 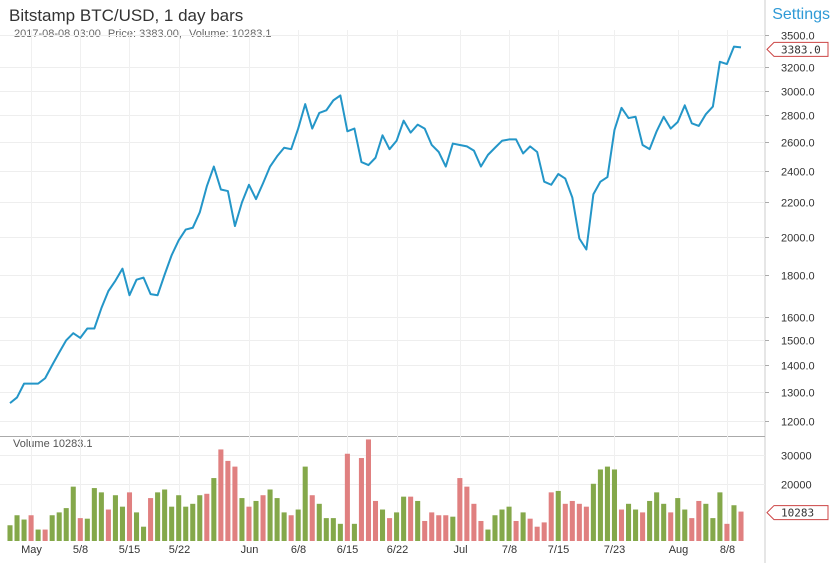 I want to click on time-tick-label: 8/8, so click(x=727, y=550).